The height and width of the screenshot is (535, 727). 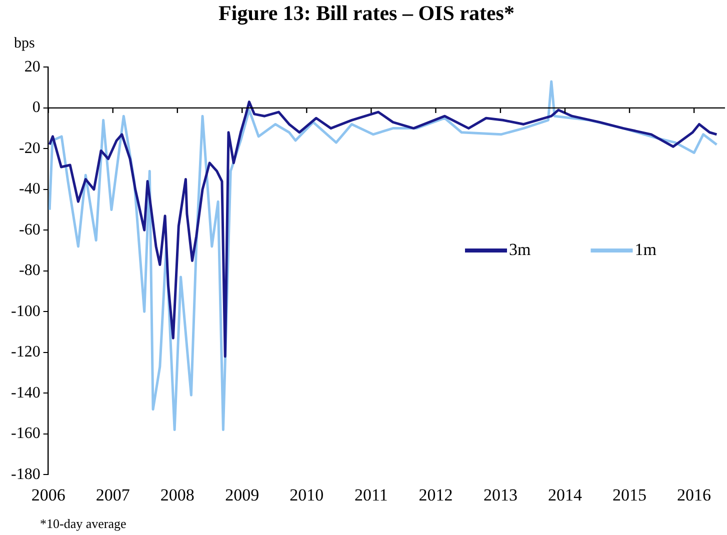 What do you see at coordinates (177, 494) in the screenshot?
I see `x-tick-label: 2008` at bounding box center [177, 494].